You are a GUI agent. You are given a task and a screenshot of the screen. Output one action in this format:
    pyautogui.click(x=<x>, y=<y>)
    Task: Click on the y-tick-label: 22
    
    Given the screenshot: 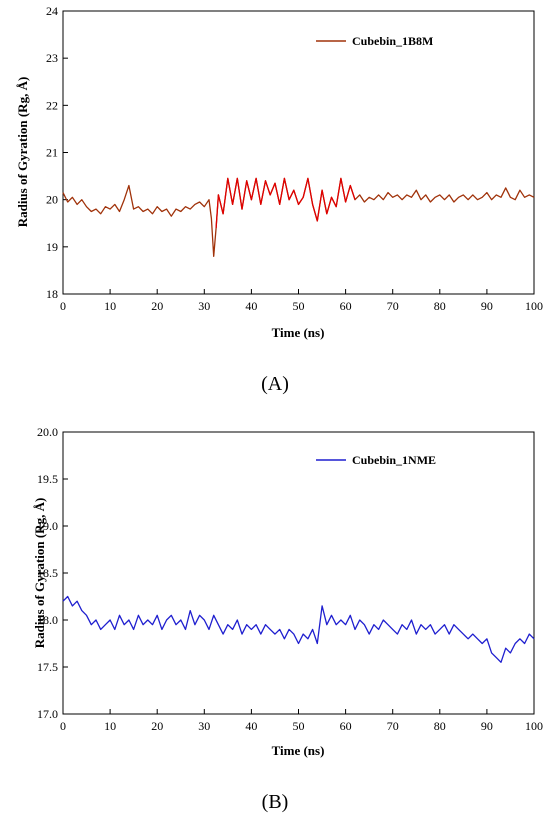 What is the action you would take?
    pyautogui.click(x=52, y=105)
    